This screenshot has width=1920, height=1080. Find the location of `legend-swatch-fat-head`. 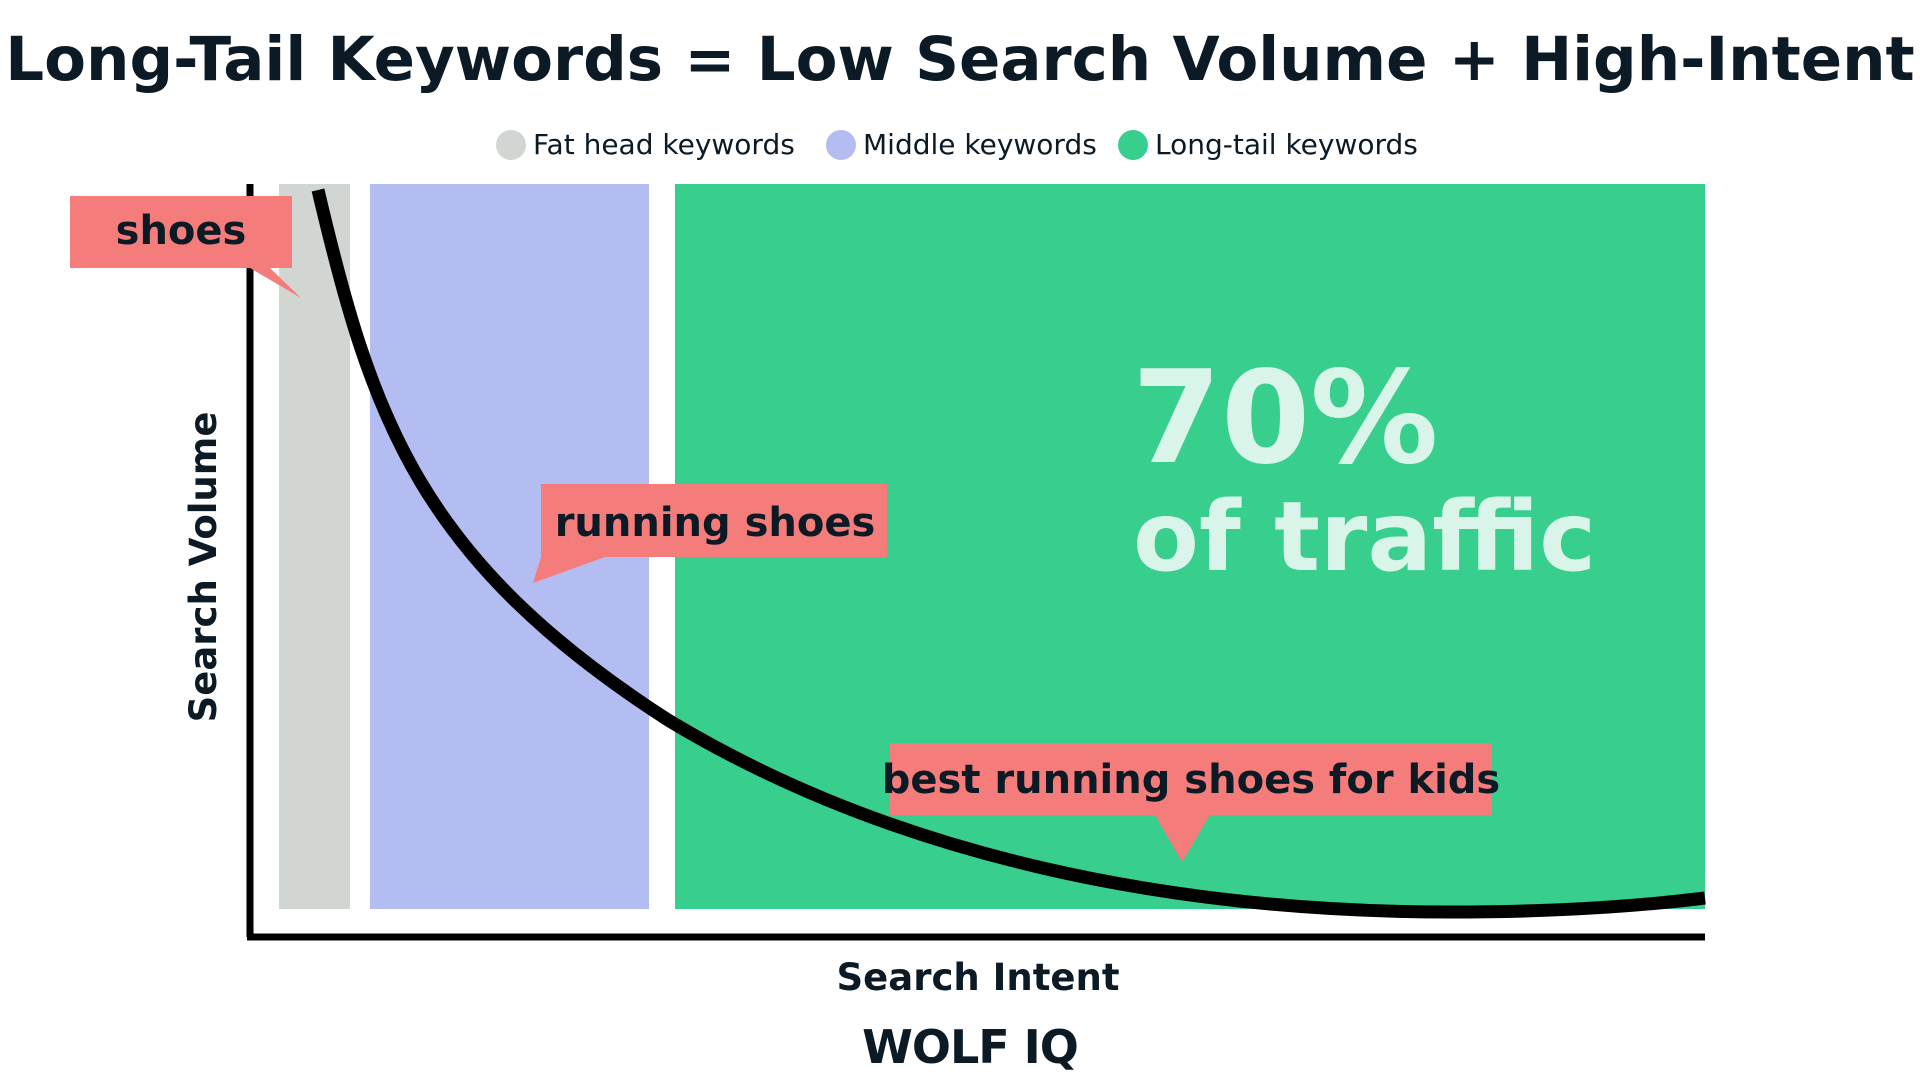

legend-swatch-fat-head is located at coordinates (511, 145).